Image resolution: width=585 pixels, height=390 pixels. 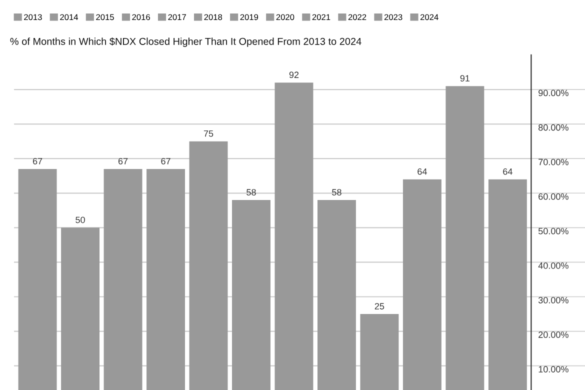 What do you see at coordinates (321, 17) in the screenshot?
I see `legend-label: 2021` at bounding box center [321, 17].